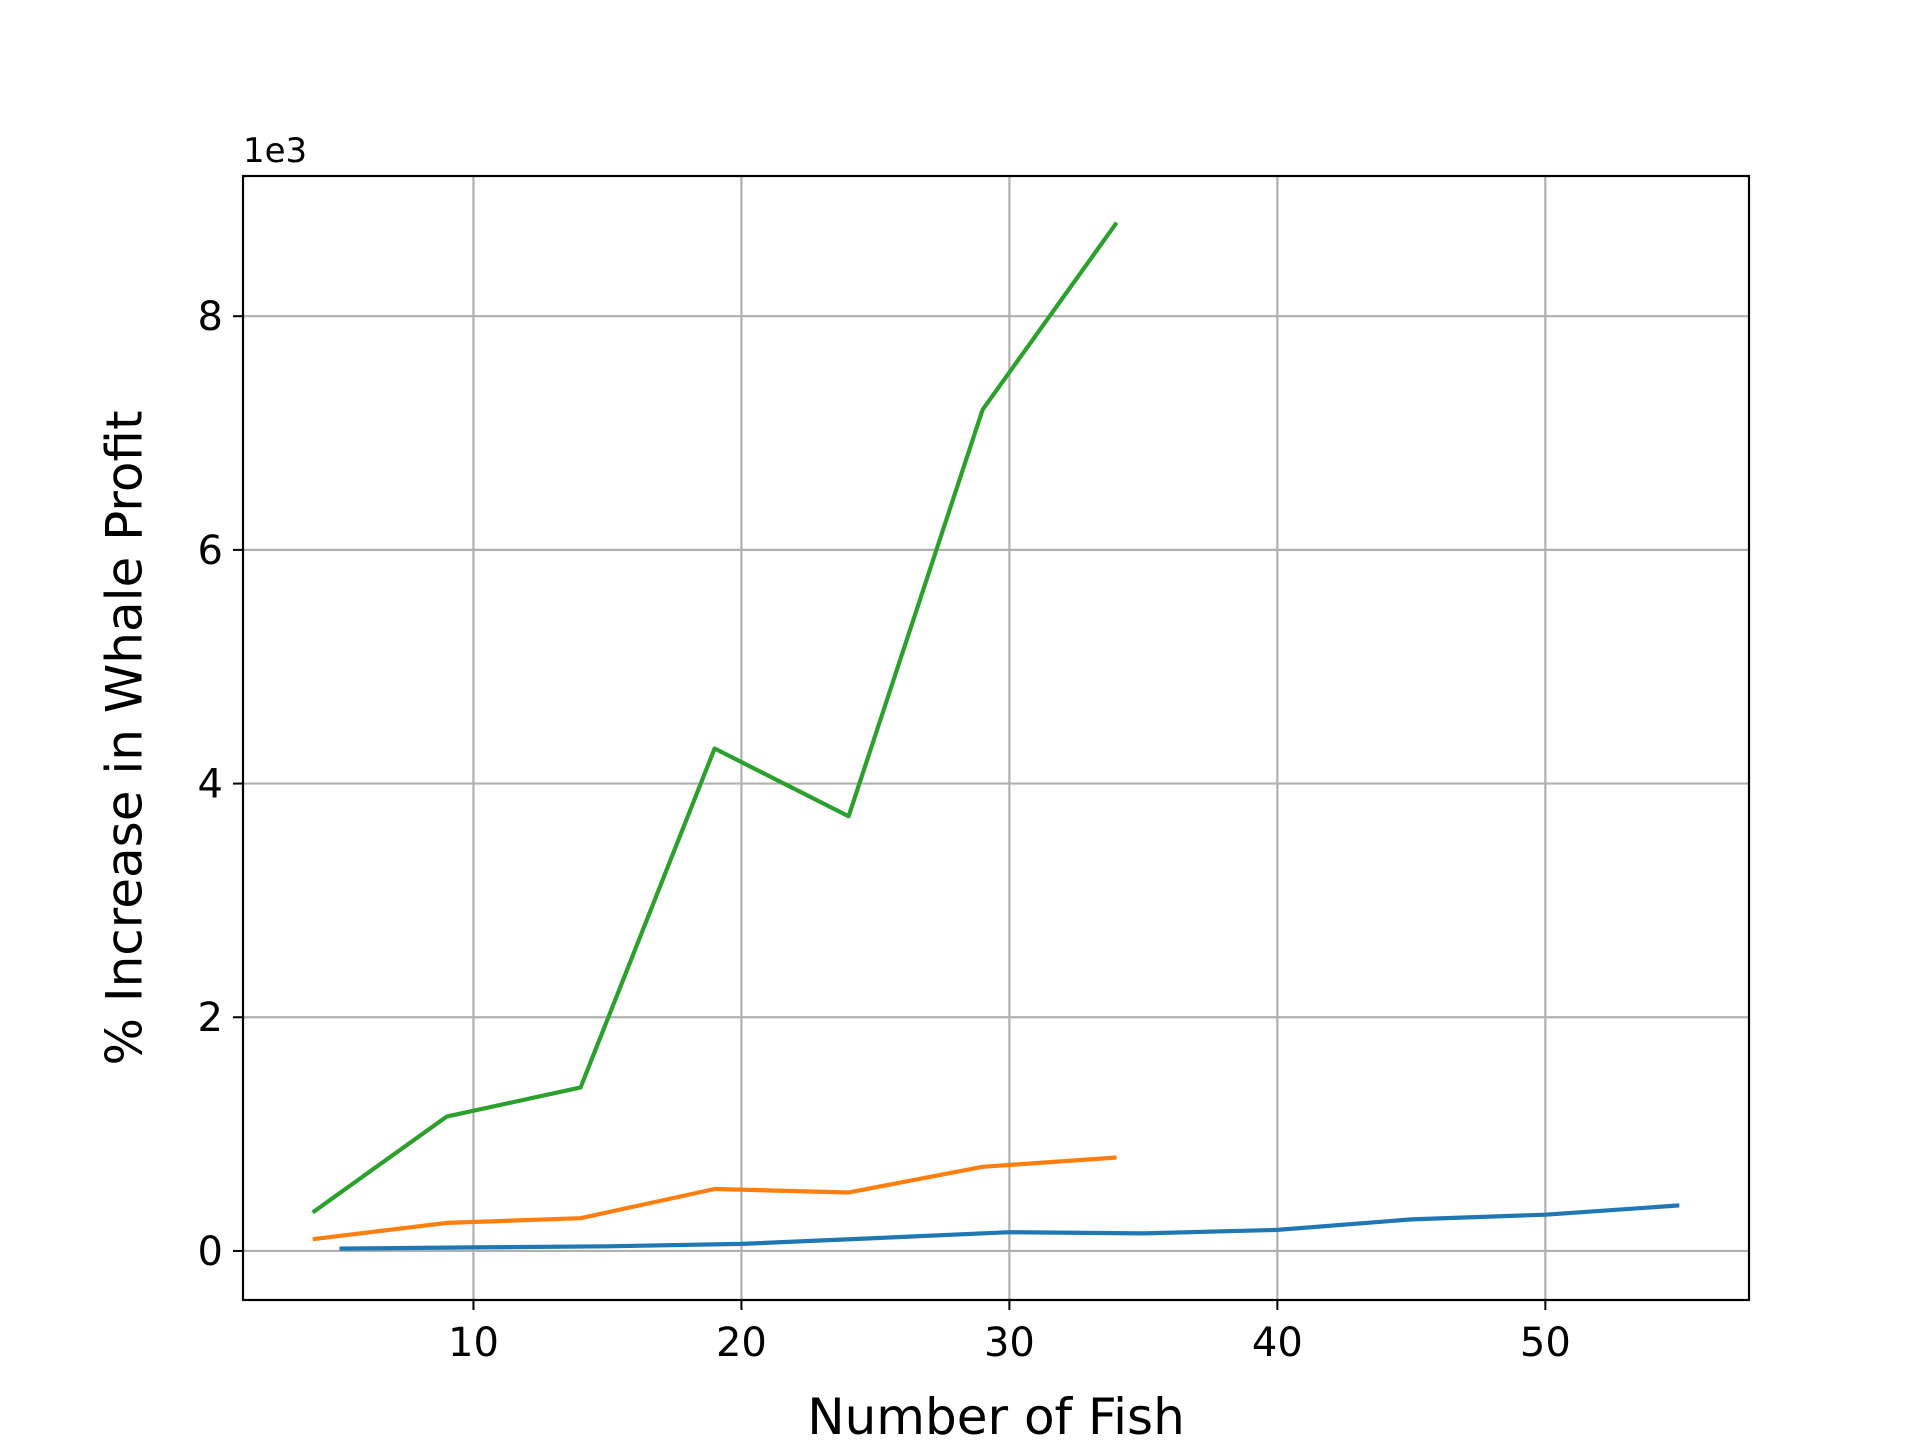 The width and height of the screenshot is (1920, 1440). Describe the element at coordinates (741, 1343) in the screenshot. I see `x-tick-label: 20` at that location.